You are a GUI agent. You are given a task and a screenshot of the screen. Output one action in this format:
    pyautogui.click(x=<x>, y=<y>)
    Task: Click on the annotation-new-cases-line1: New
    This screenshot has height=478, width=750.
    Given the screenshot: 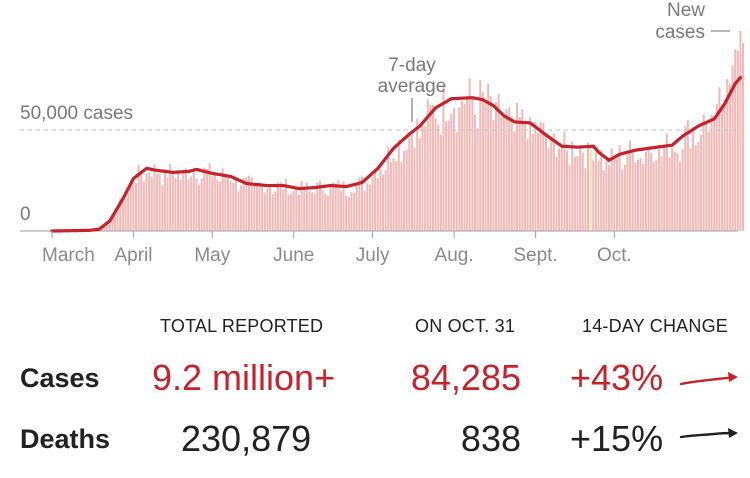 What is the action you would take?
    pyautogui.click(x=686, y=10)
    